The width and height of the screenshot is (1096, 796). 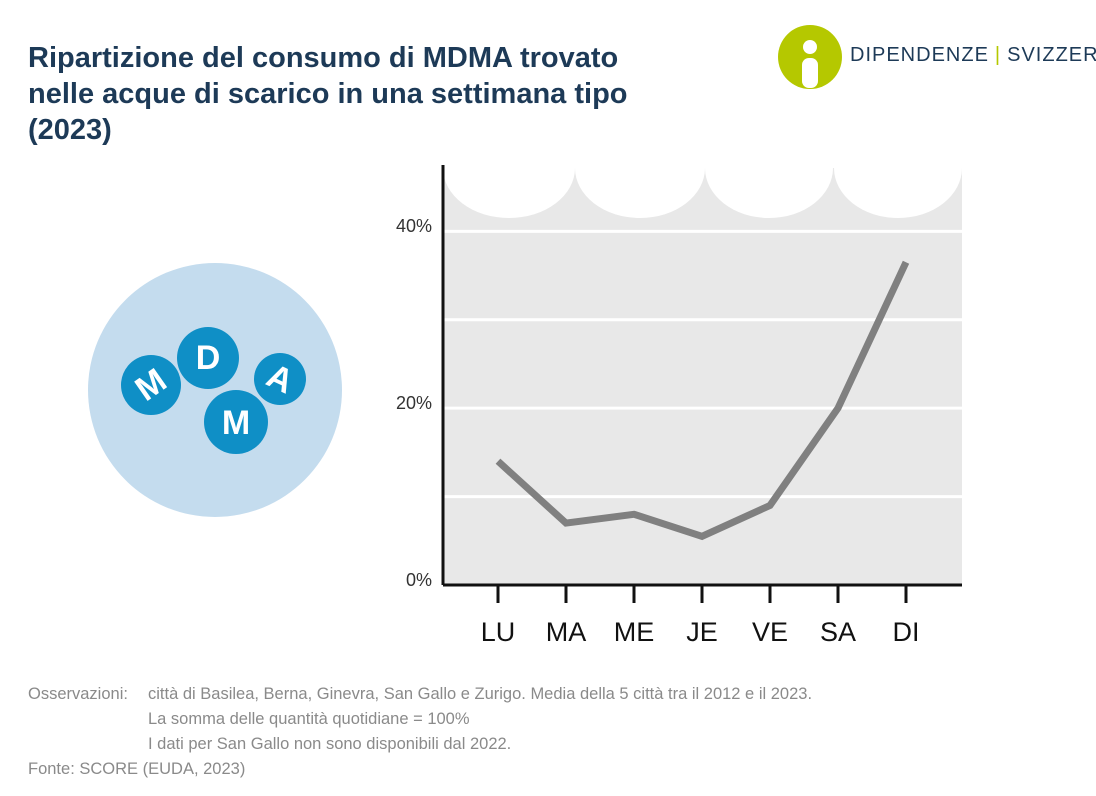 What do you see at coordinates (414, 226) in the screenshot?
I see `y-tick-label: 40%` at bounding box center [414, 226].